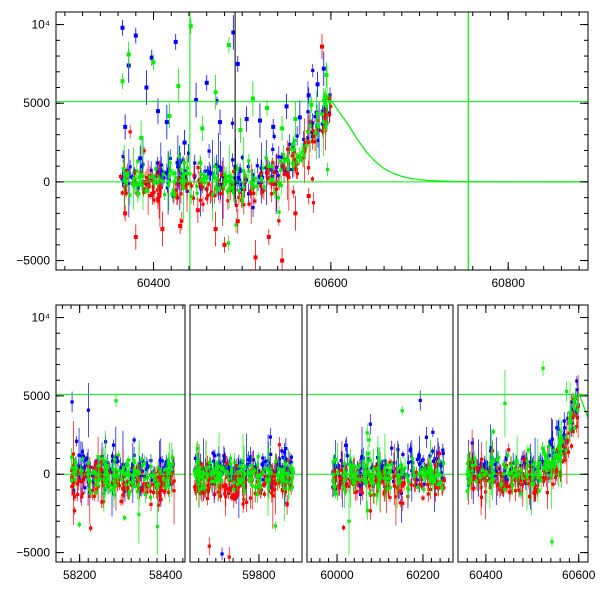  What do you see at coordinates (253, 460) in the screenshot?
I see `bottom-seg2-point-blue` at bounding box center [253, 460].